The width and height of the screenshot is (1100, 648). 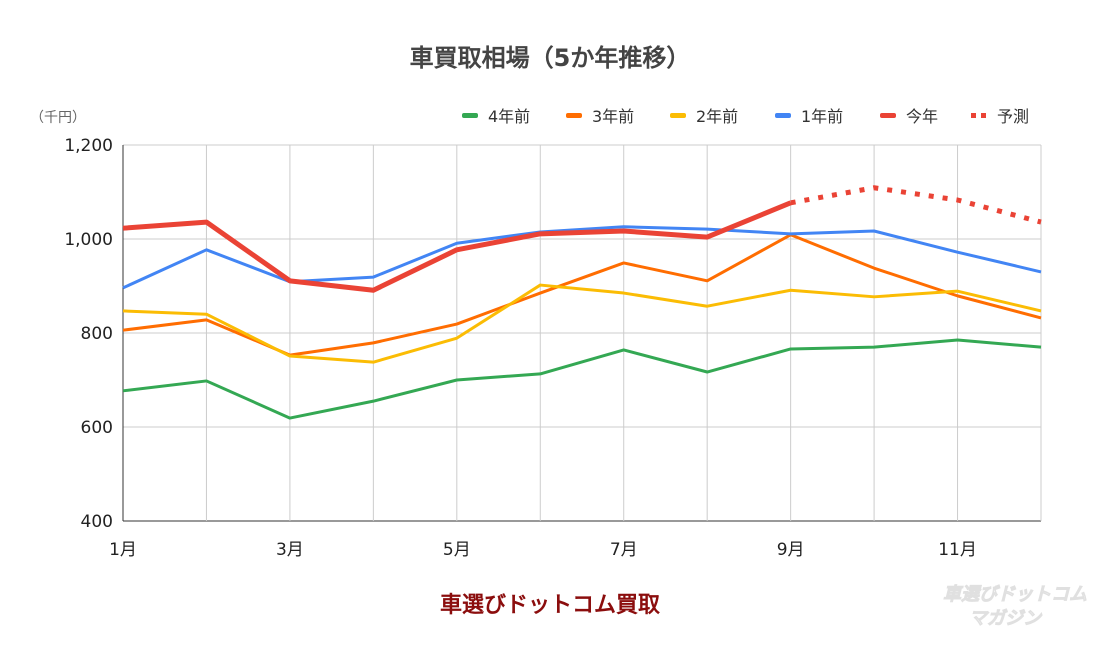 What do you see at coordinates (745, 116) in the screenshot?
I see `legend: 4年前 3年前 2年前 1年前 今年 予測` at bounding box center [745, 116].